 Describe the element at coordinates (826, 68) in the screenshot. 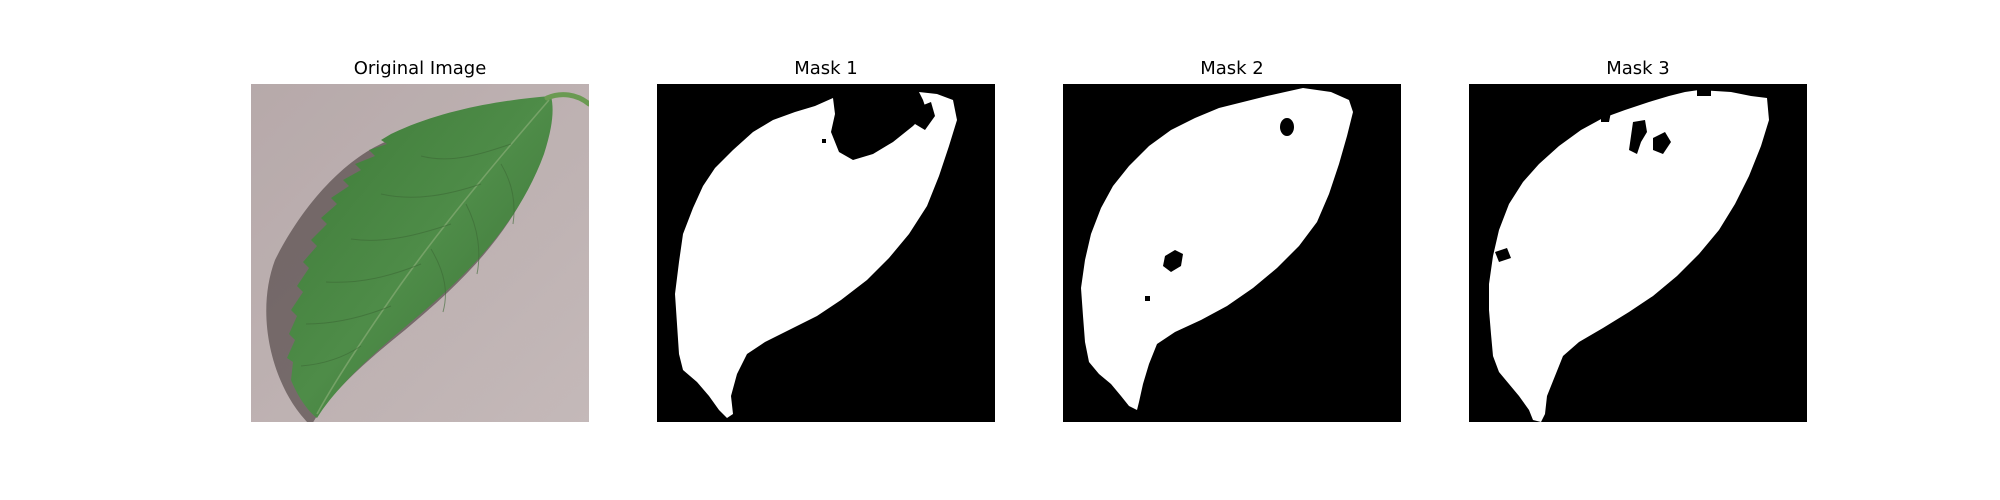

I see `panel-title: Mask 1` at that location.